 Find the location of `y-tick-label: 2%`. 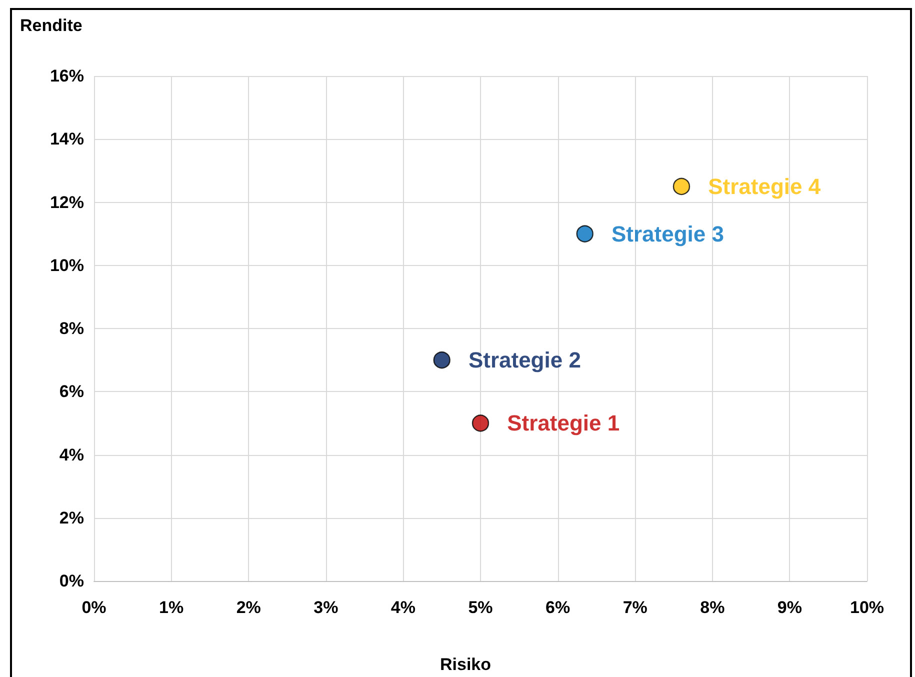

y-tick-label: 2% is located at coordinates (71, 518).